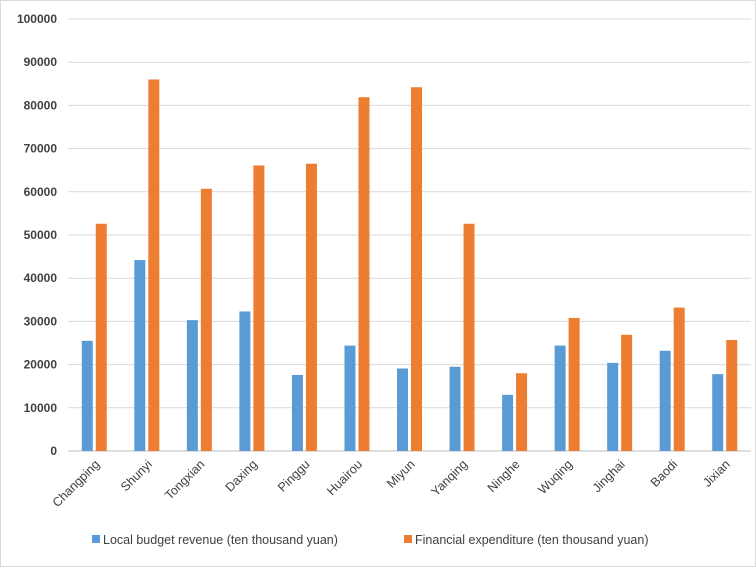  What do you see at coordinates (402, 409) in the screenshot?
I see `revenue-bar-miyun` at bounding box center [402, 409].